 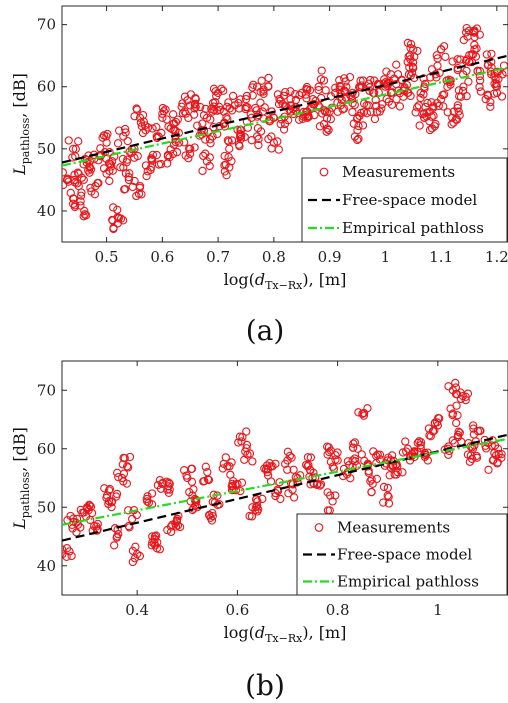 I want to click on y-tick-label: 50, so click(x=46, y=149).